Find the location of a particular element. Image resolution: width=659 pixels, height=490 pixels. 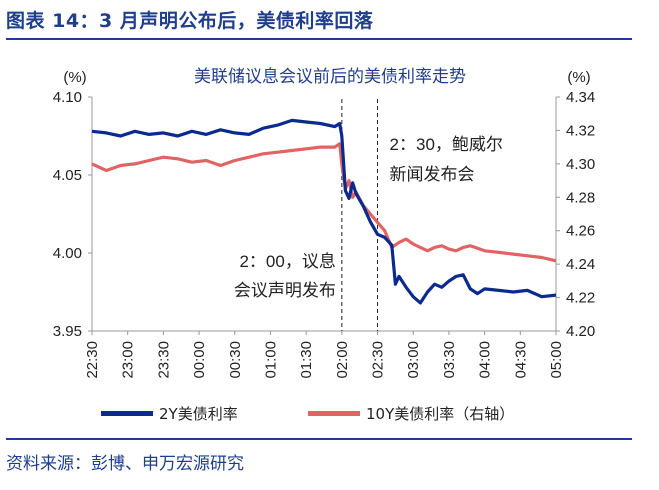

x-tick-label: 03:00 is located at coordinates (413, 360).